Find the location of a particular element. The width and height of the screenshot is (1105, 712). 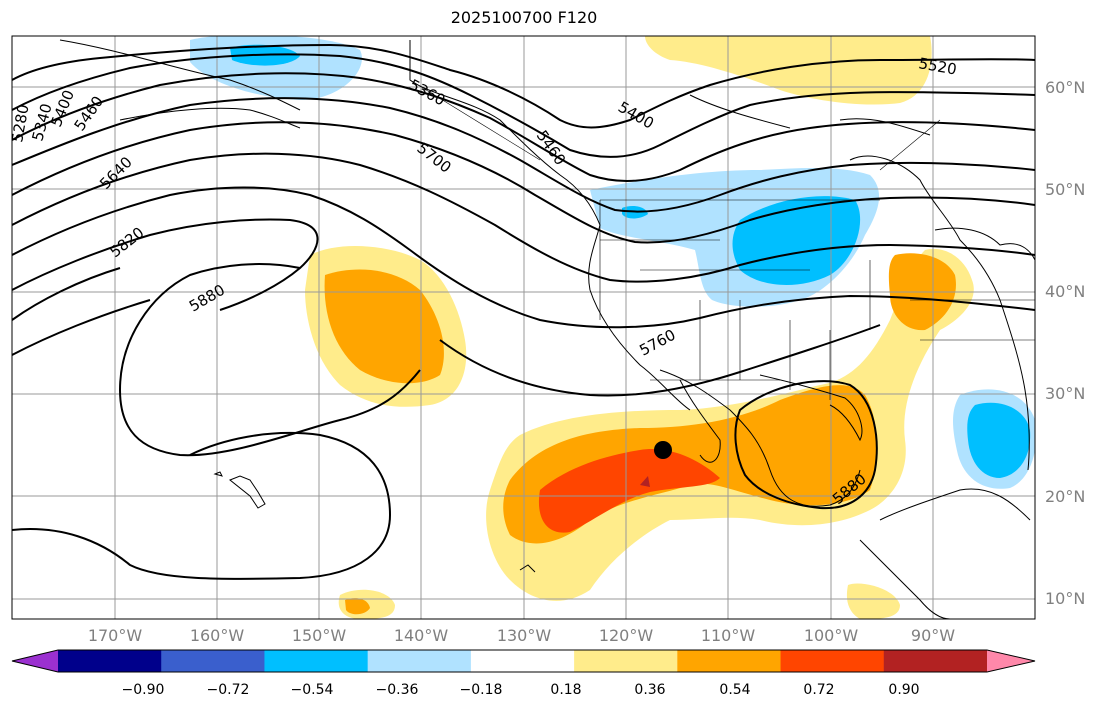

lon-label-170w: 170°W is located at coordinates (115, 635).